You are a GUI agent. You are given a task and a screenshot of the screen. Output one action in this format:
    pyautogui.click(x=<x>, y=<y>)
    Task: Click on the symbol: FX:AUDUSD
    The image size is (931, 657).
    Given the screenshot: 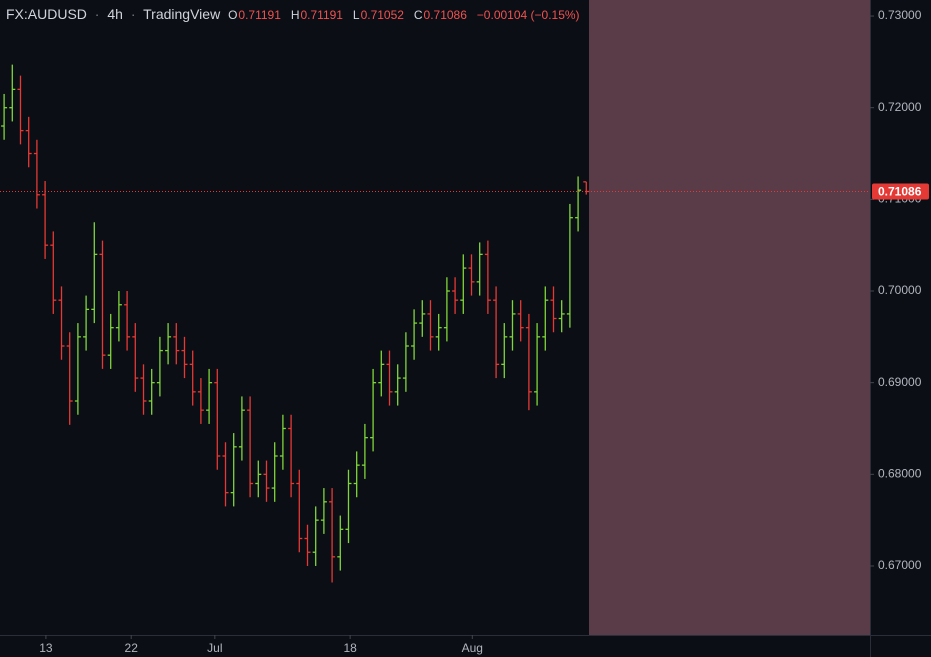 What is the action you would take?
    pyautogui.click(x=46, y=14)
    